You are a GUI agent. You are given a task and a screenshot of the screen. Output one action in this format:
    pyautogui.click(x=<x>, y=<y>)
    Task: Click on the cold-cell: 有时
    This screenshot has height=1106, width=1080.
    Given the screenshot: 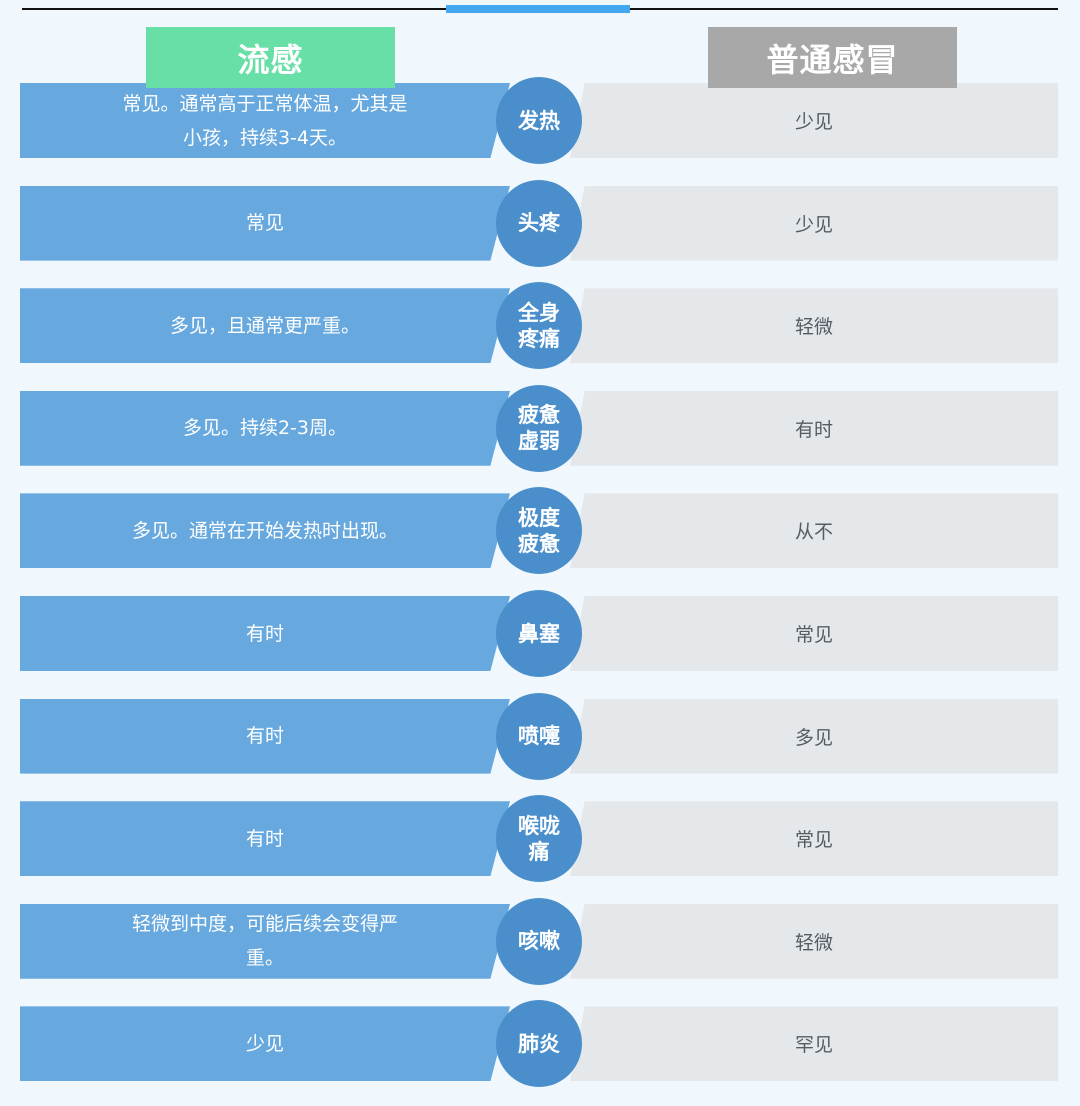 What is the action you would take?
    pyautogui.click(x=814, y=428)
    